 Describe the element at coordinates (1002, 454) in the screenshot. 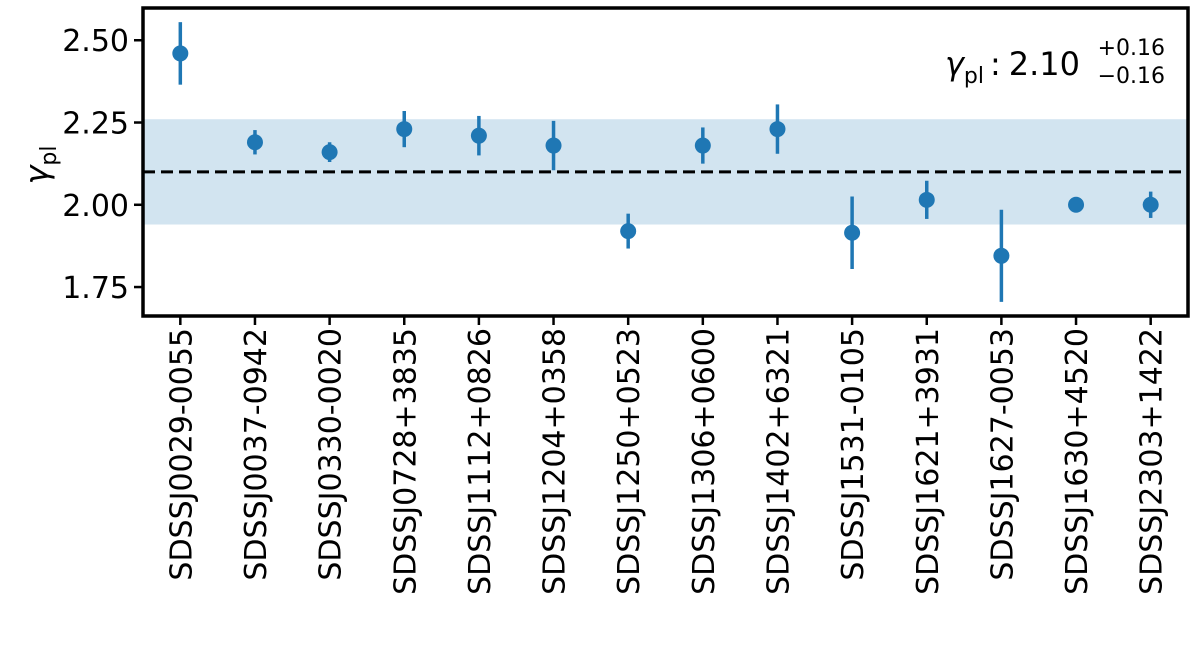

I see `x-tick-label: SDSSJ1627-0053` at that location.